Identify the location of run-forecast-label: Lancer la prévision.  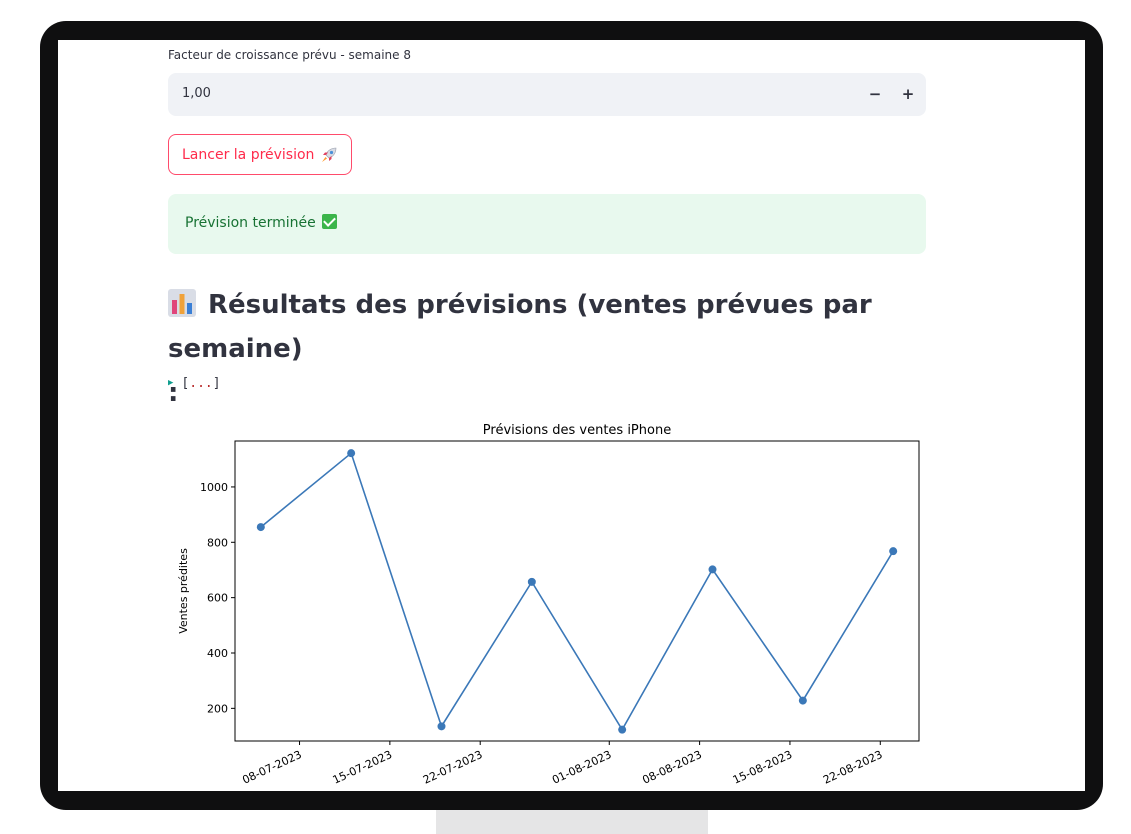
(248, 154).